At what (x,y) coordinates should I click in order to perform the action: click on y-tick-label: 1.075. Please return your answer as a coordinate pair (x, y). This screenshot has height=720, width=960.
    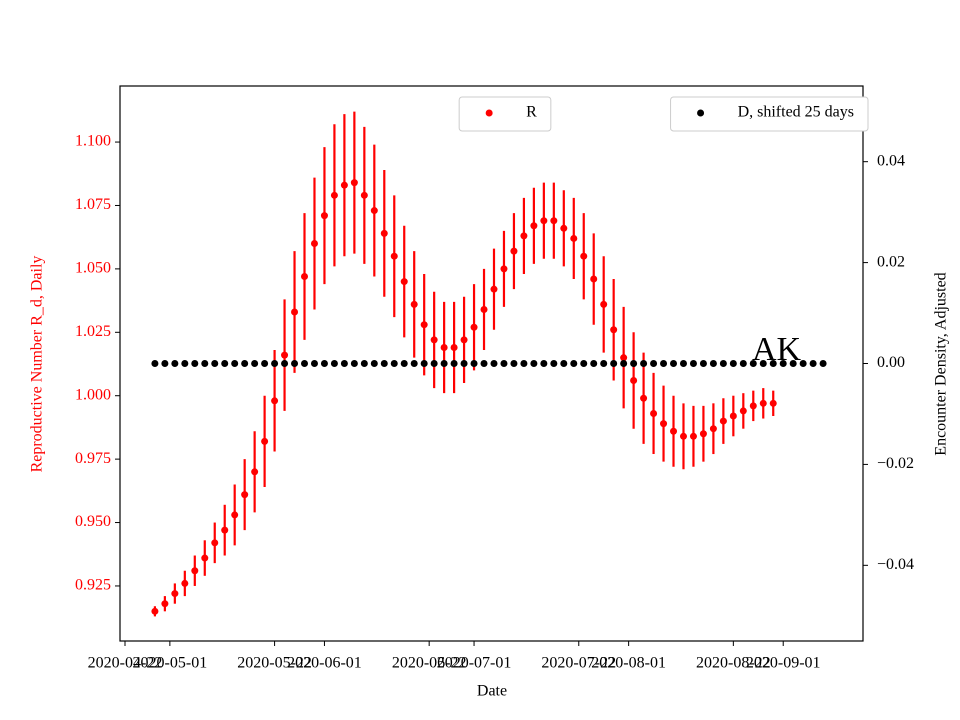
    Looking at the image, I should click on (93, 204).